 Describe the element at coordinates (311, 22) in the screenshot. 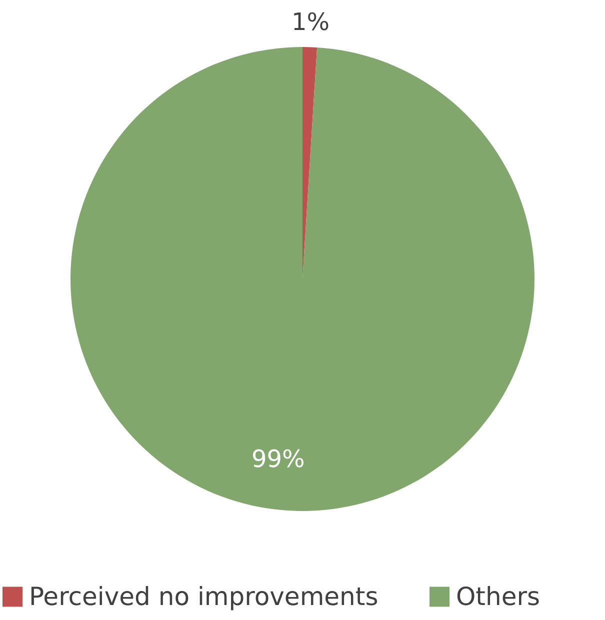

I see `data-label: 1%` at that location.